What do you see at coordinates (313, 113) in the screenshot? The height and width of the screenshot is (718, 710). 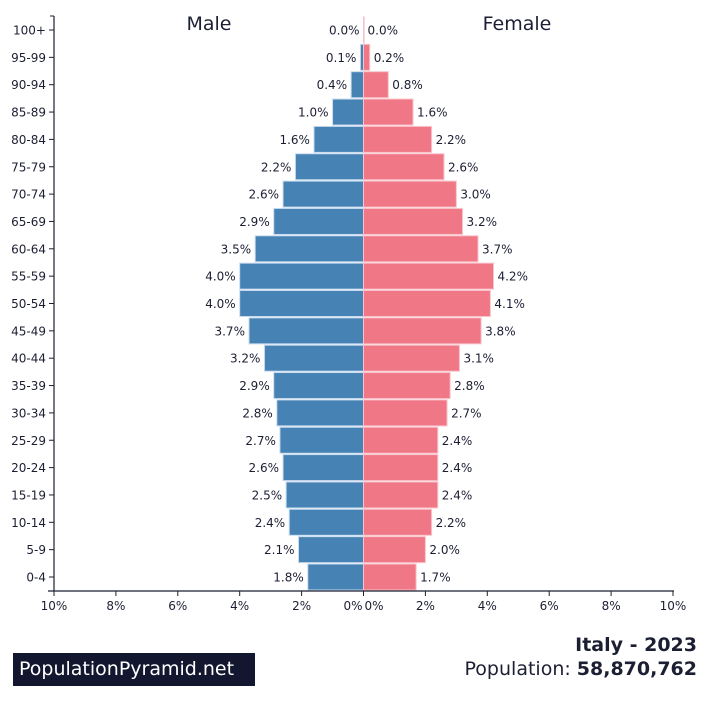 I see `male-value-label: 1.0%` at bounding box center [313, 113].